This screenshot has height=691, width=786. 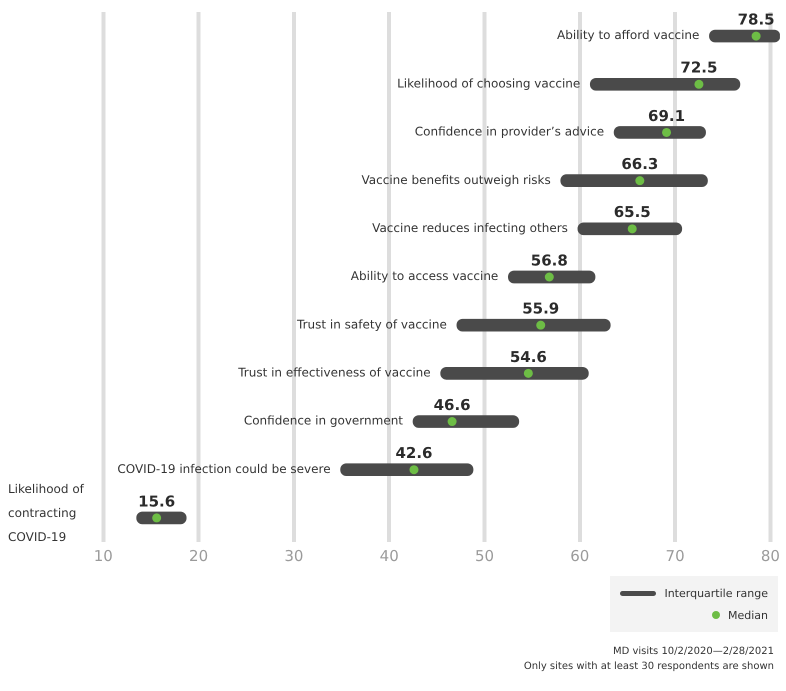 What do you see at coordinates (452, 405) in the screenshot?
I see `data-label: 46.6` at bounding box center [452, 405].